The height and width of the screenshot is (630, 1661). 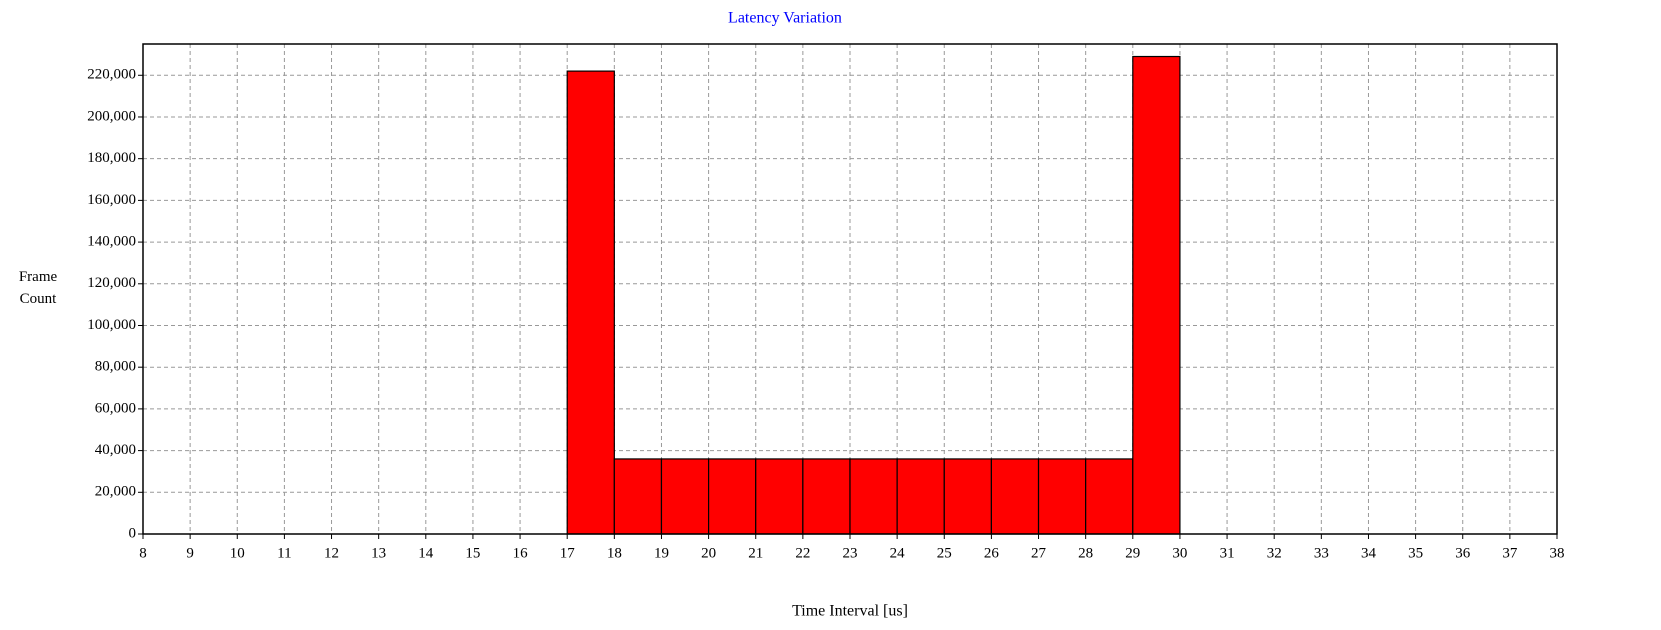 I want to click on x-tick-label: 20, so click(x=708, y=553).